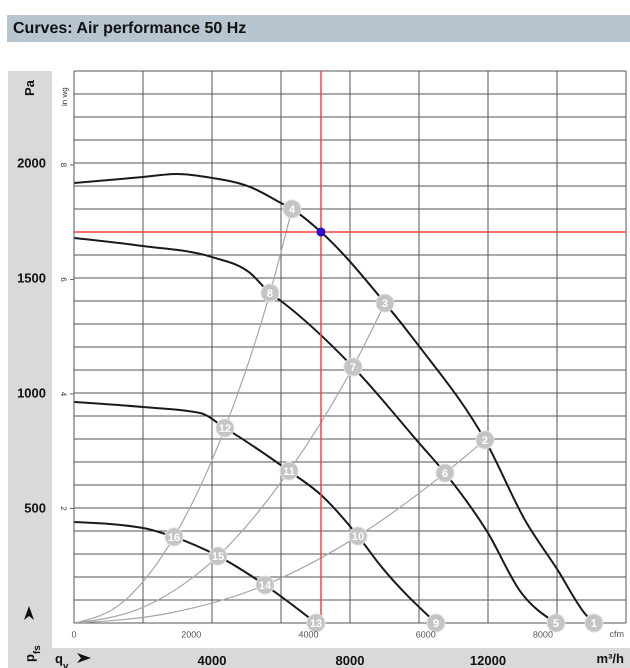 Image resolution: width=630 pixels, height=668 pixels. I want to click on annotation: 14, so click(265, 586).